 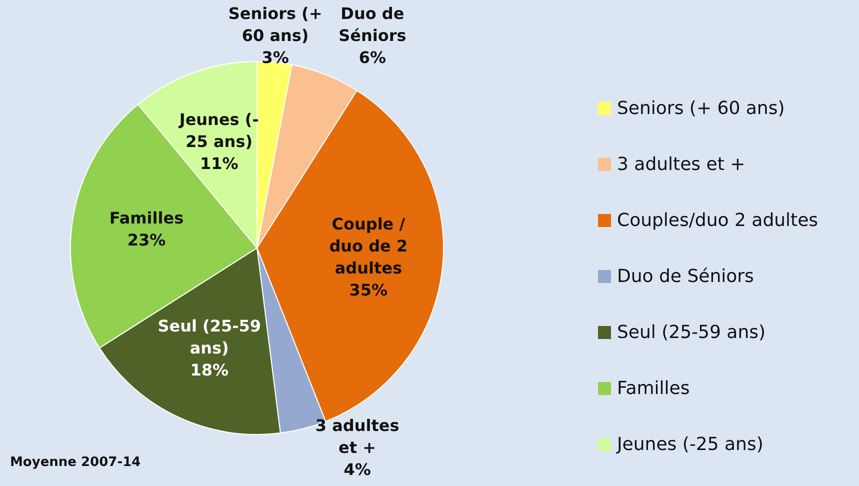 I want to click on legend-label: 3 adultes et +, so click(x=681, y=164).